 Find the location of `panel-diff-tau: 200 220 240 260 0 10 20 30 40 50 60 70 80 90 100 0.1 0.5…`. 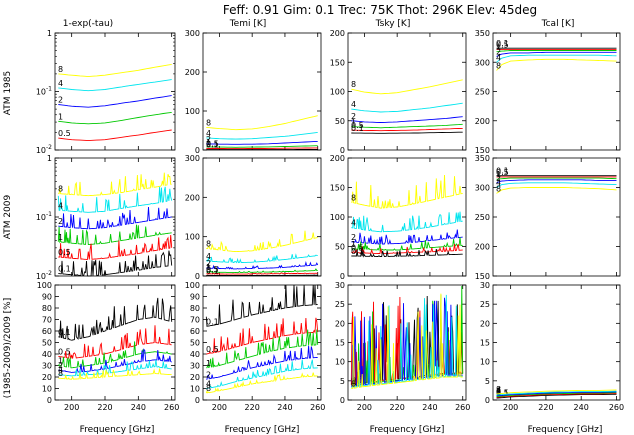

panel-diff-tau: 200 220 240 260 0 10 20 30 40 50 60 70 80 90 100 0.1 0.5… is located at coordinates (108, 346).